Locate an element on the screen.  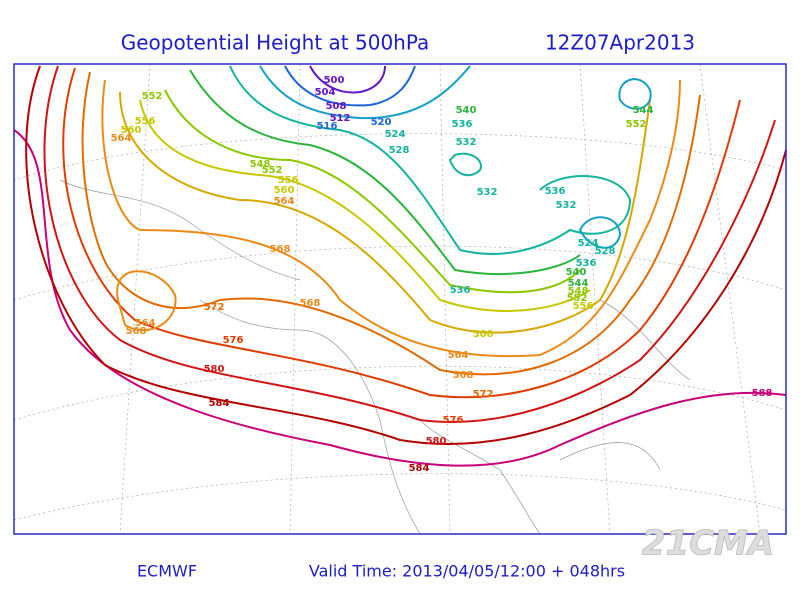
valid-time: Valid Time: 2013/04/05/12:00 + 048hrs is located at coordinates (467, 571).